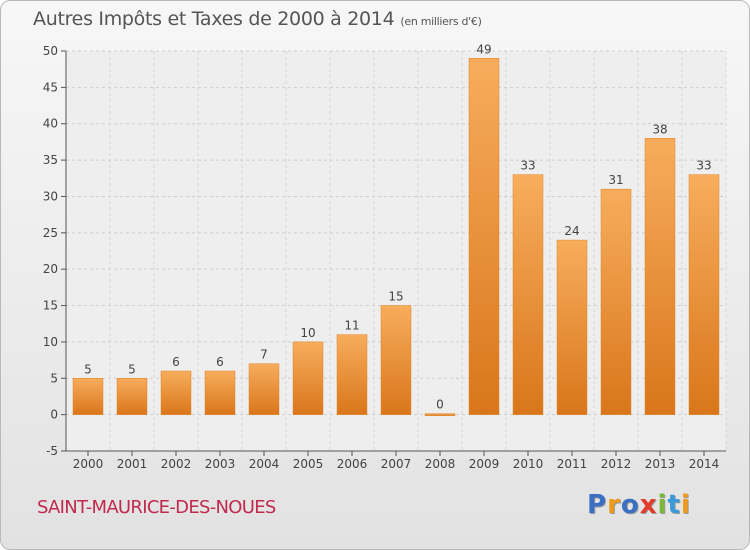 This screenshot has width=750, height=550. I want to click on bar-value-label: 31, so click(615, 180).